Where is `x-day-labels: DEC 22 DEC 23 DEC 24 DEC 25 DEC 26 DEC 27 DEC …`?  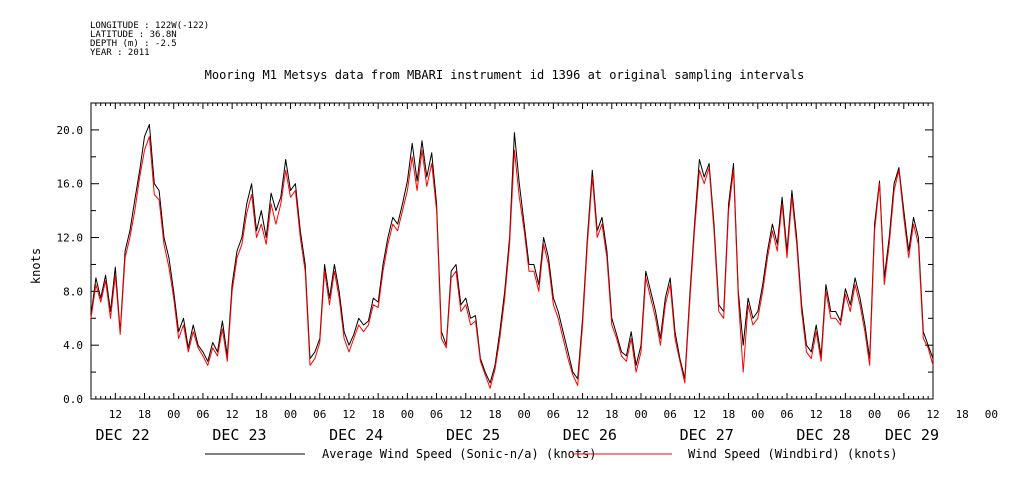 x-day-labels: DEC 22 DEC 23 DEC 24 DEC 25 DEC 26 DEC 27 DEC … is located at coordinates (517, 435).